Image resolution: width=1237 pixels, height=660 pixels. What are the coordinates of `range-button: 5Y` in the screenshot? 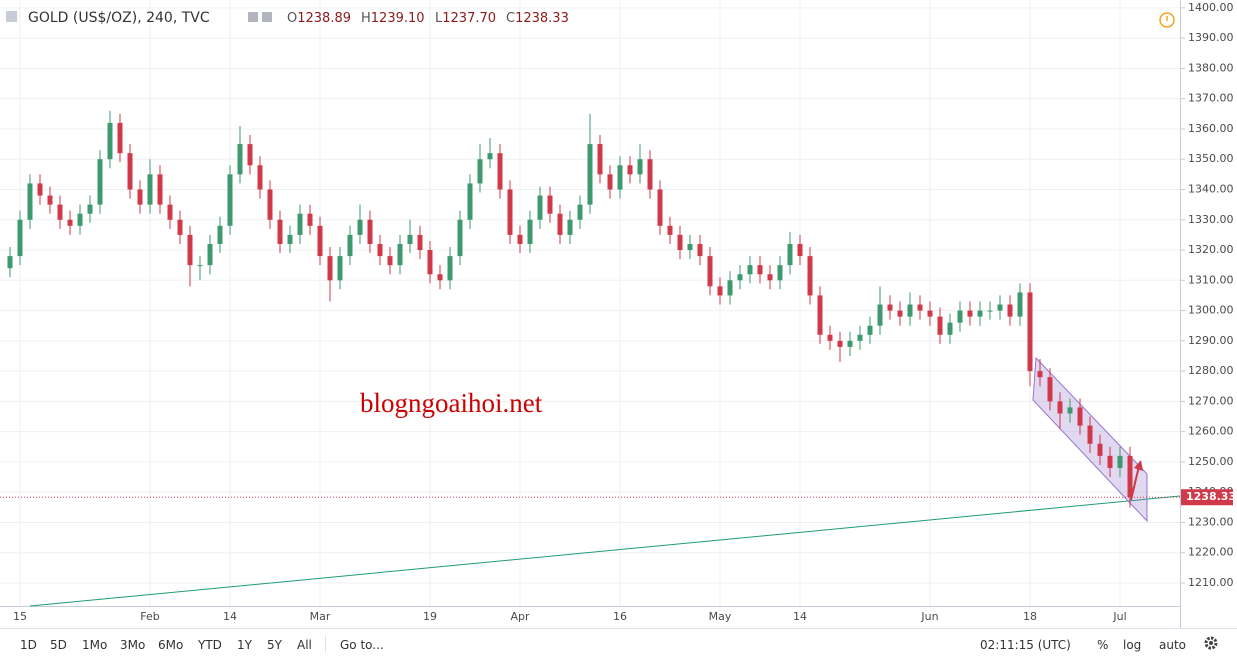 It's located at (274, 645).